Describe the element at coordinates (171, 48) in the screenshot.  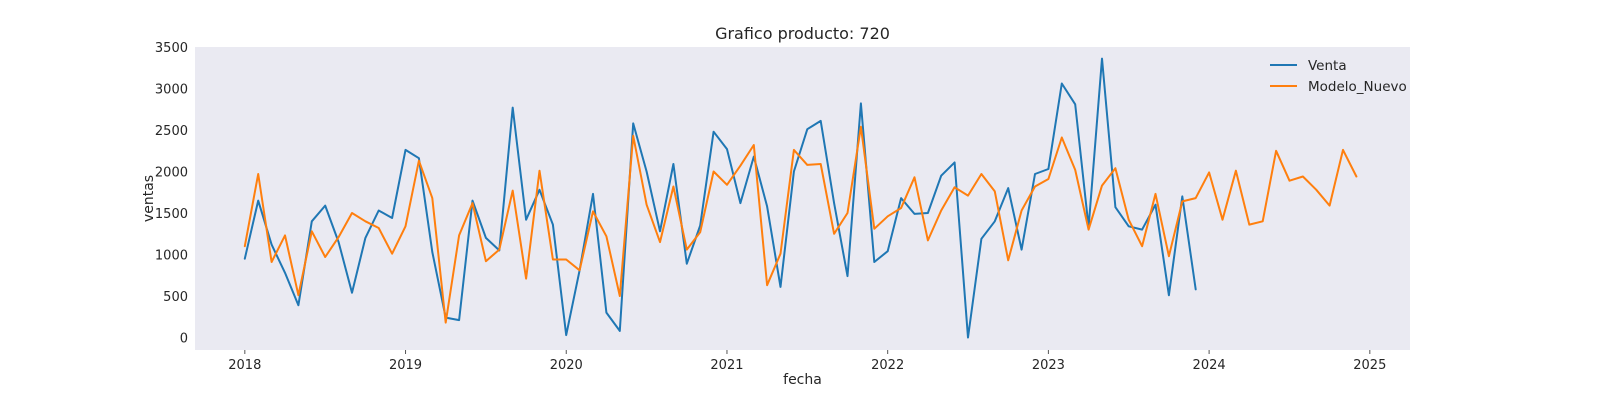
I see `y-tick-label: 3500` at that location.